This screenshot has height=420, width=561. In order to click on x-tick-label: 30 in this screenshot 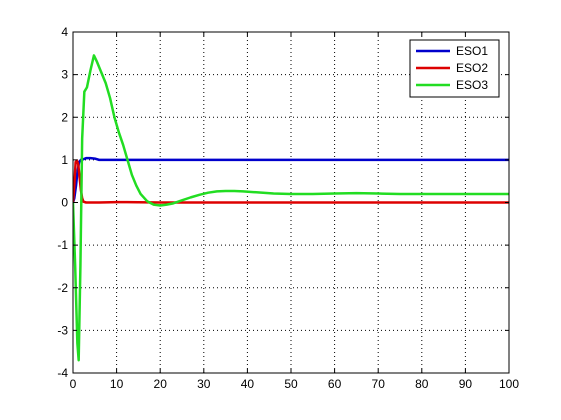, I will do `click(204, 384)`.